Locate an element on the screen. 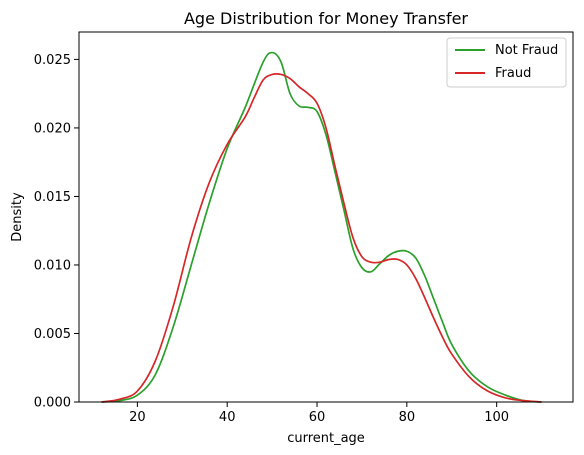 This screenshot has width=584, height=455. y-tick-label: 0.020 is located at coordinates (52, 128).